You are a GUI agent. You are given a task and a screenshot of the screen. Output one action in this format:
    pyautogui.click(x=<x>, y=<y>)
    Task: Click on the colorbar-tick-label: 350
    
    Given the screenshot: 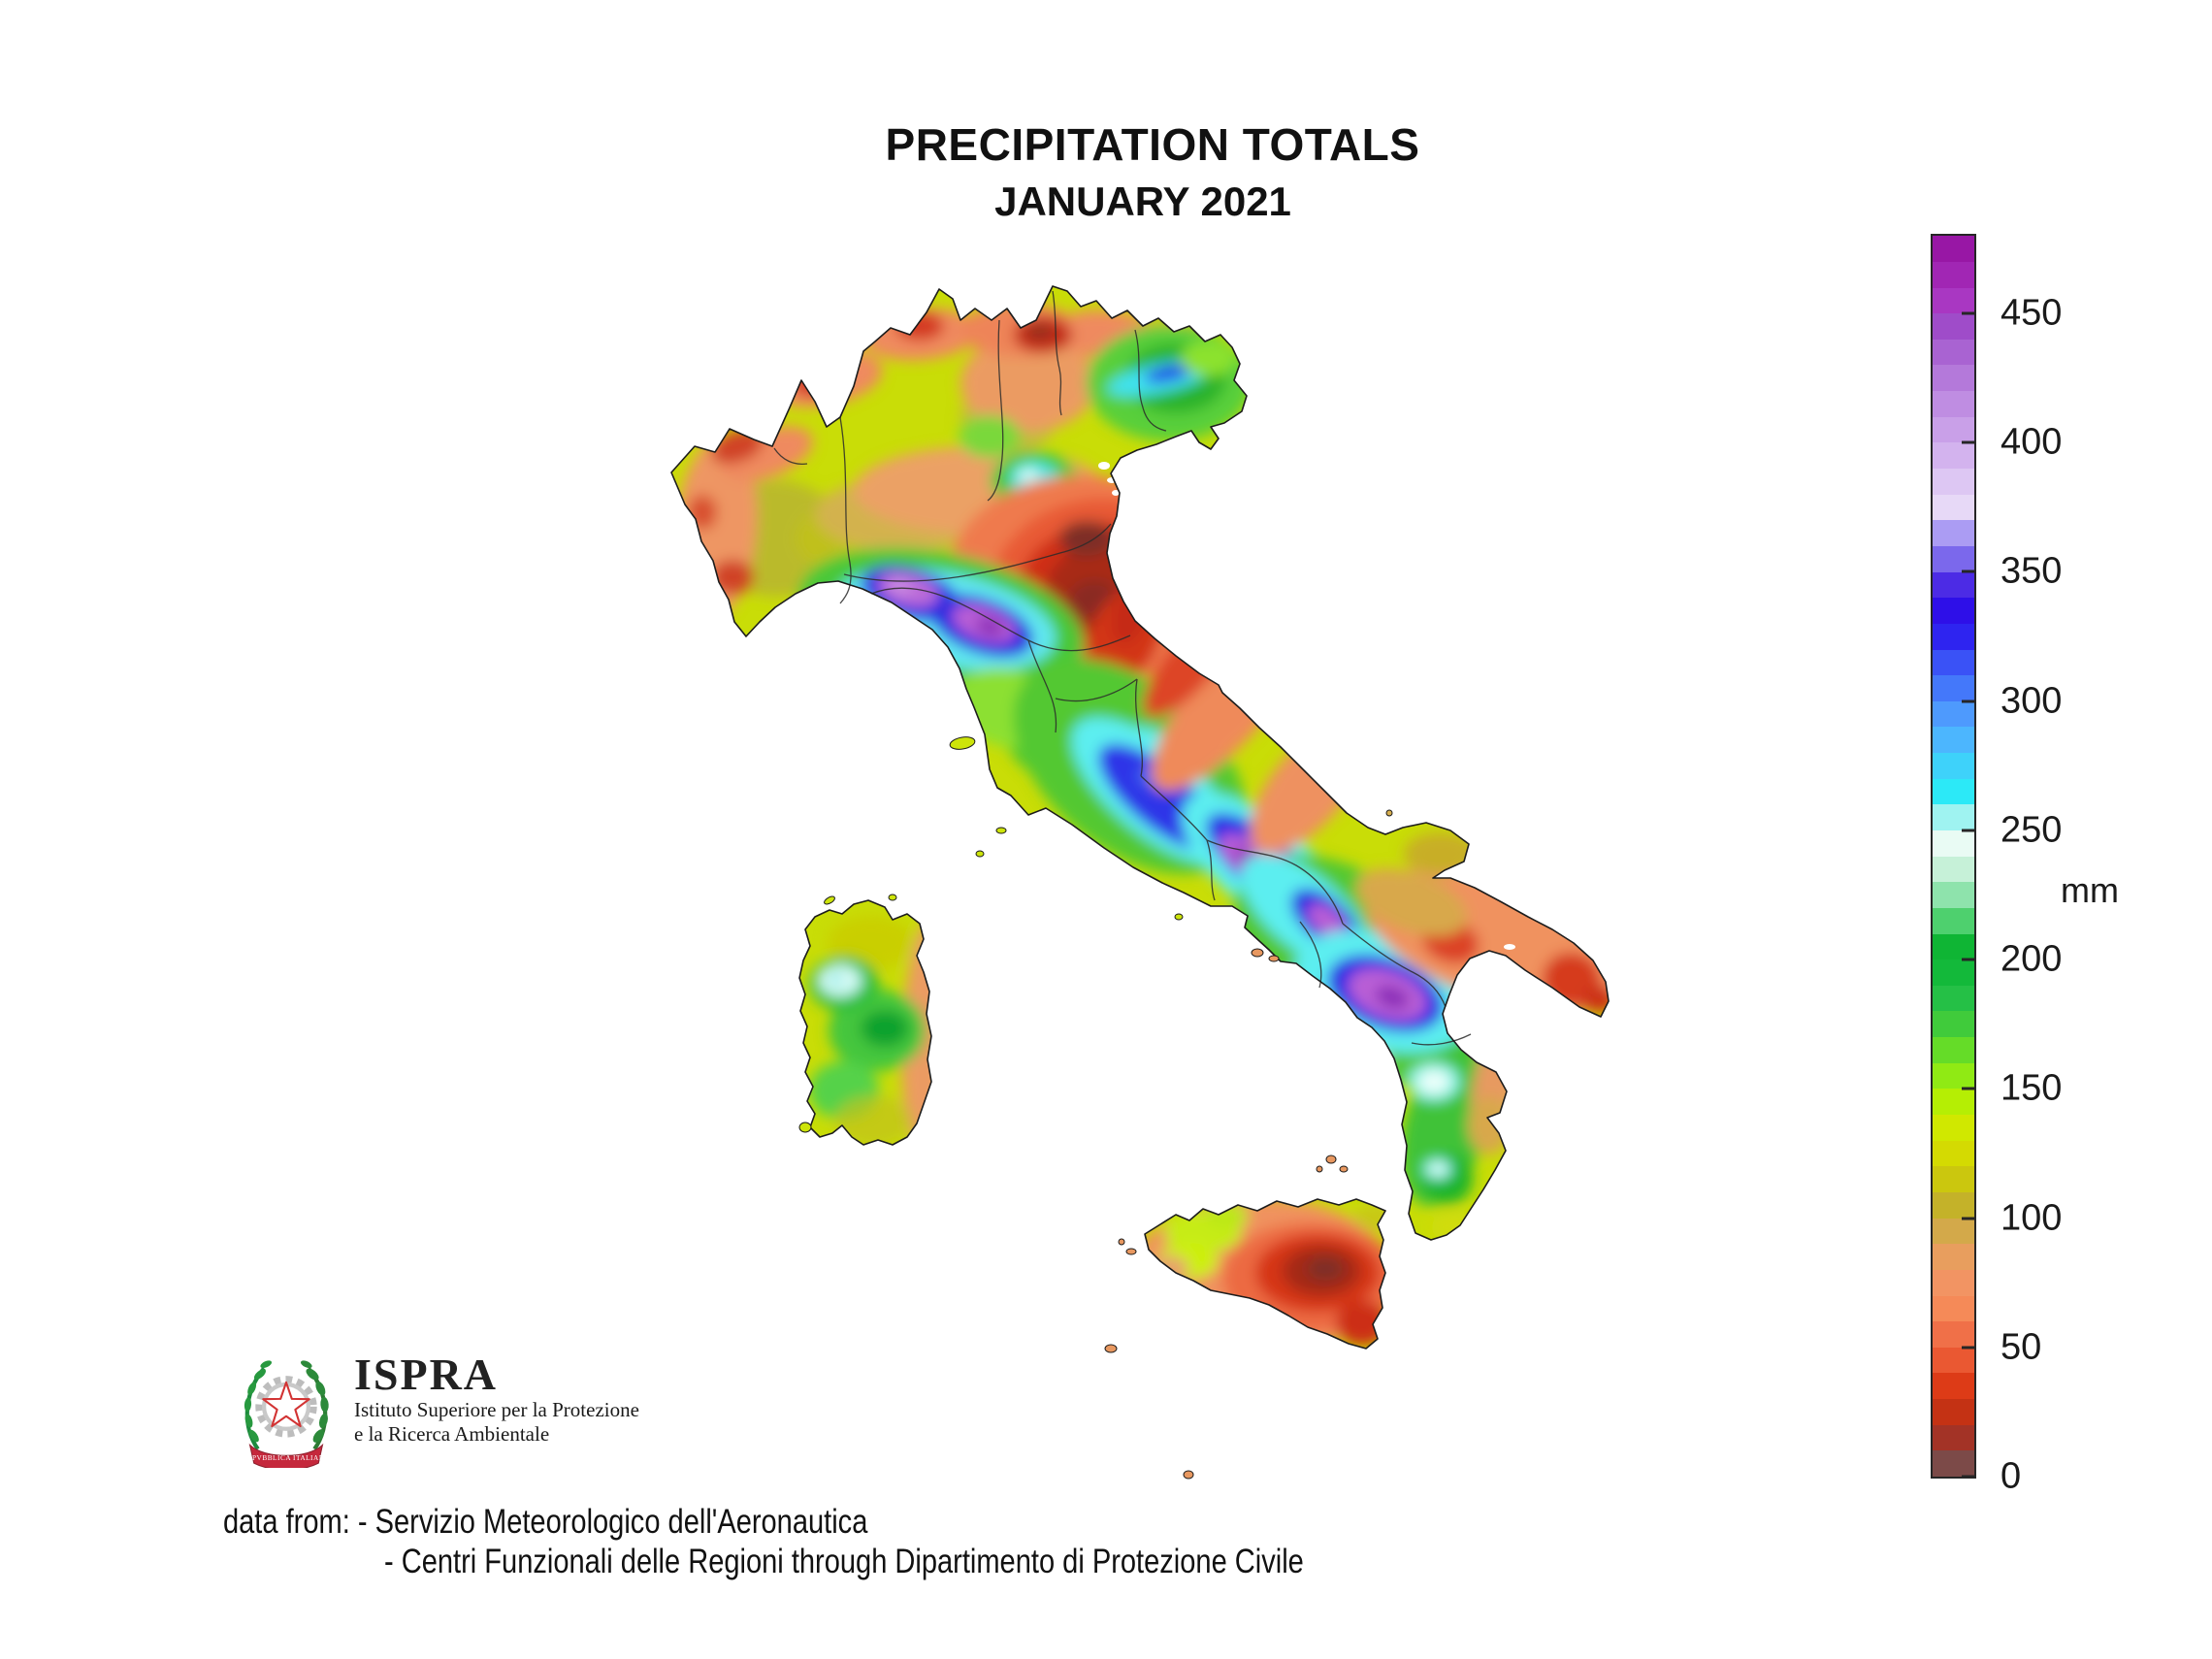 What is the action you would take?
    pyautogui.click(x=2032, y=571)
    